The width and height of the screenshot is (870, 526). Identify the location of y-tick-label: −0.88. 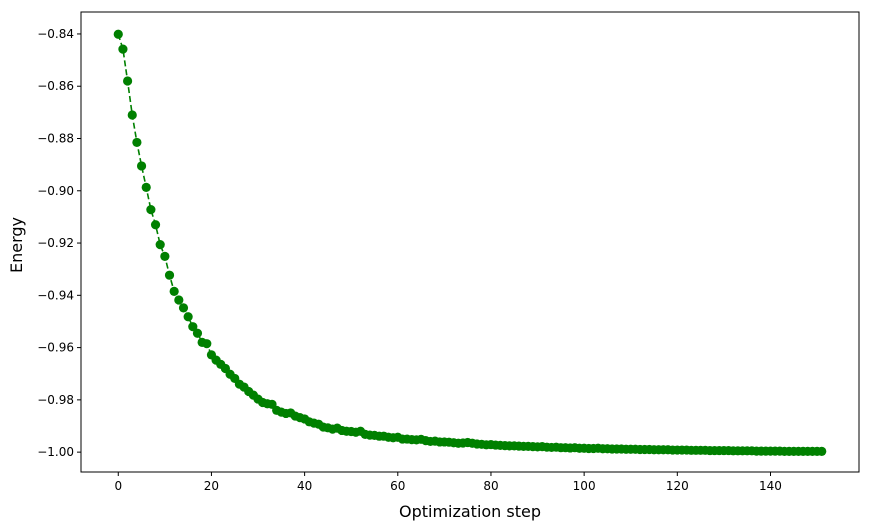
(55, 139).